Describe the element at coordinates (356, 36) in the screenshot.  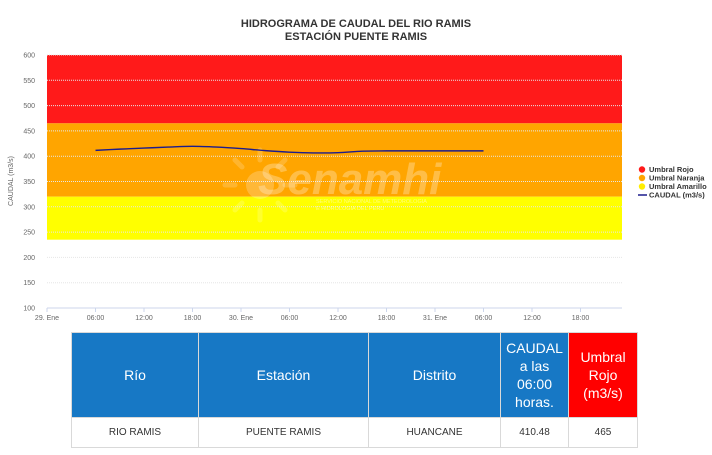
I see `chart-subtitle: ESTACIÓN PUENTE RAMIS` at that location.